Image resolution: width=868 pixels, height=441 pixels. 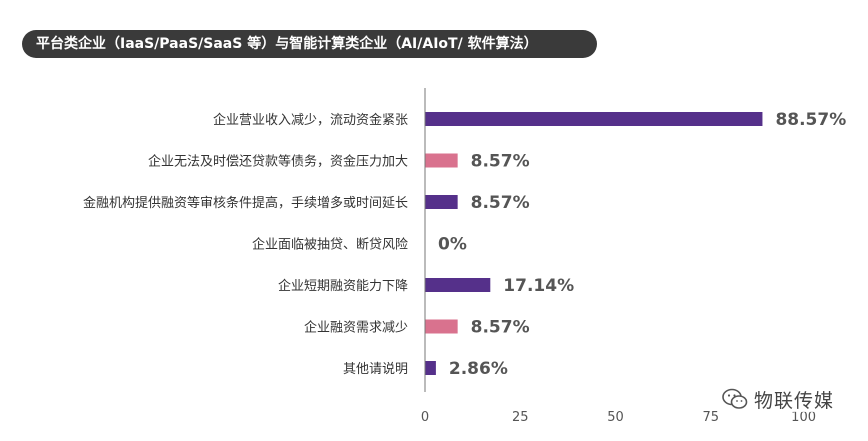 I want to click on x-tick-label: 50, so click(x=615, y=417).